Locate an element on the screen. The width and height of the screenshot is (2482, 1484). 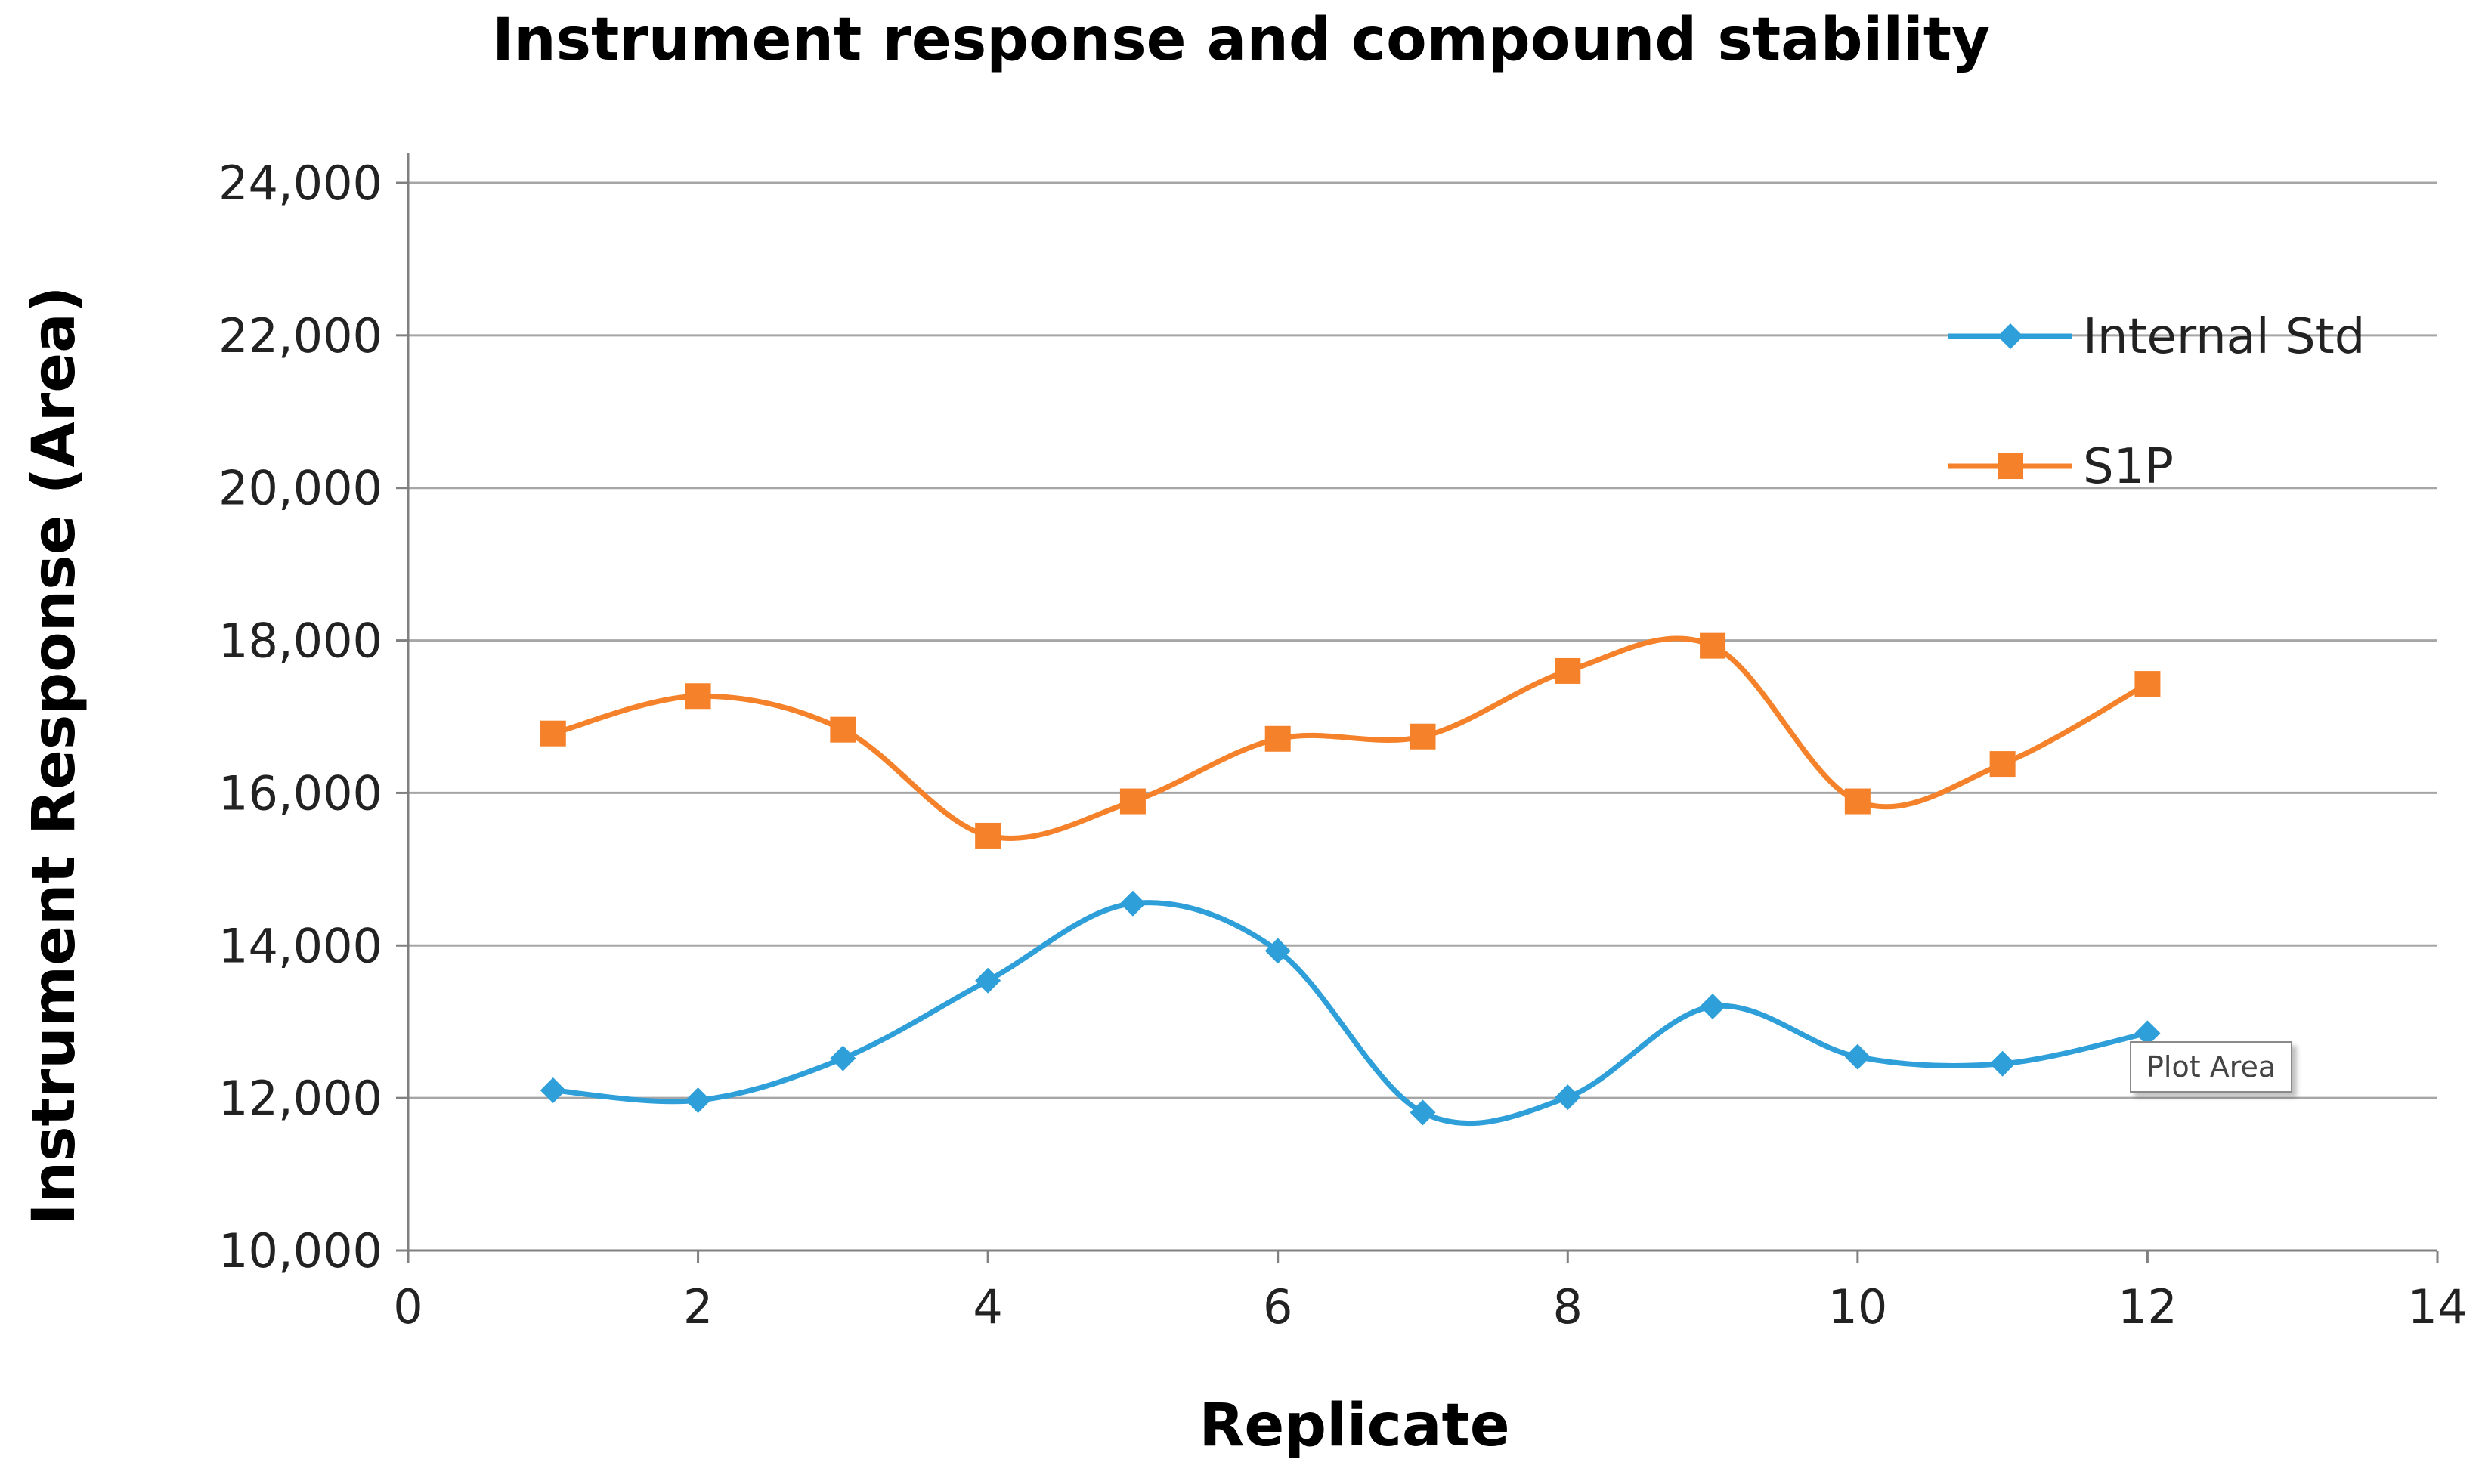
x-tick-label: 10 is located at coordinates (1857, 1306).